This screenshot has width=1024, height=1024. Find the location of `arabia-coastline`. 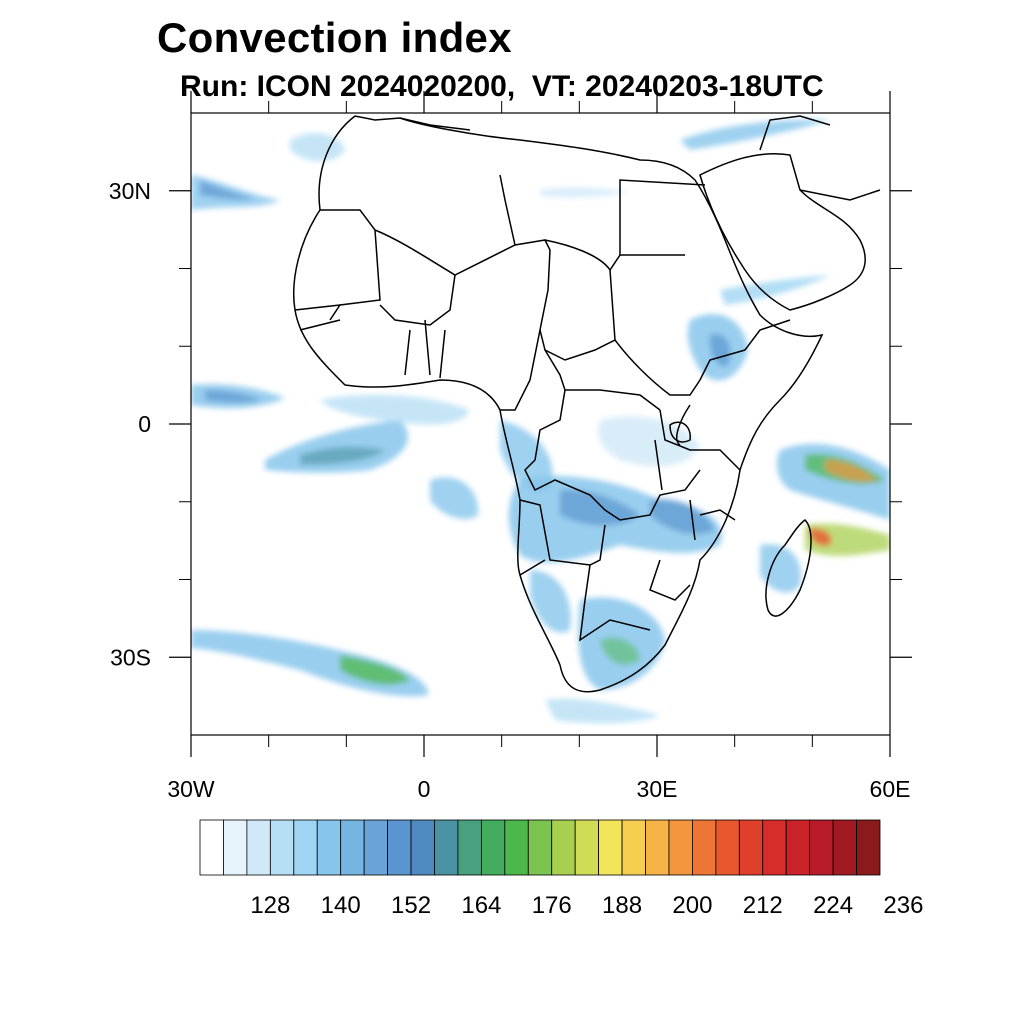

arabia-coastline is located at coordinates (790, 213).